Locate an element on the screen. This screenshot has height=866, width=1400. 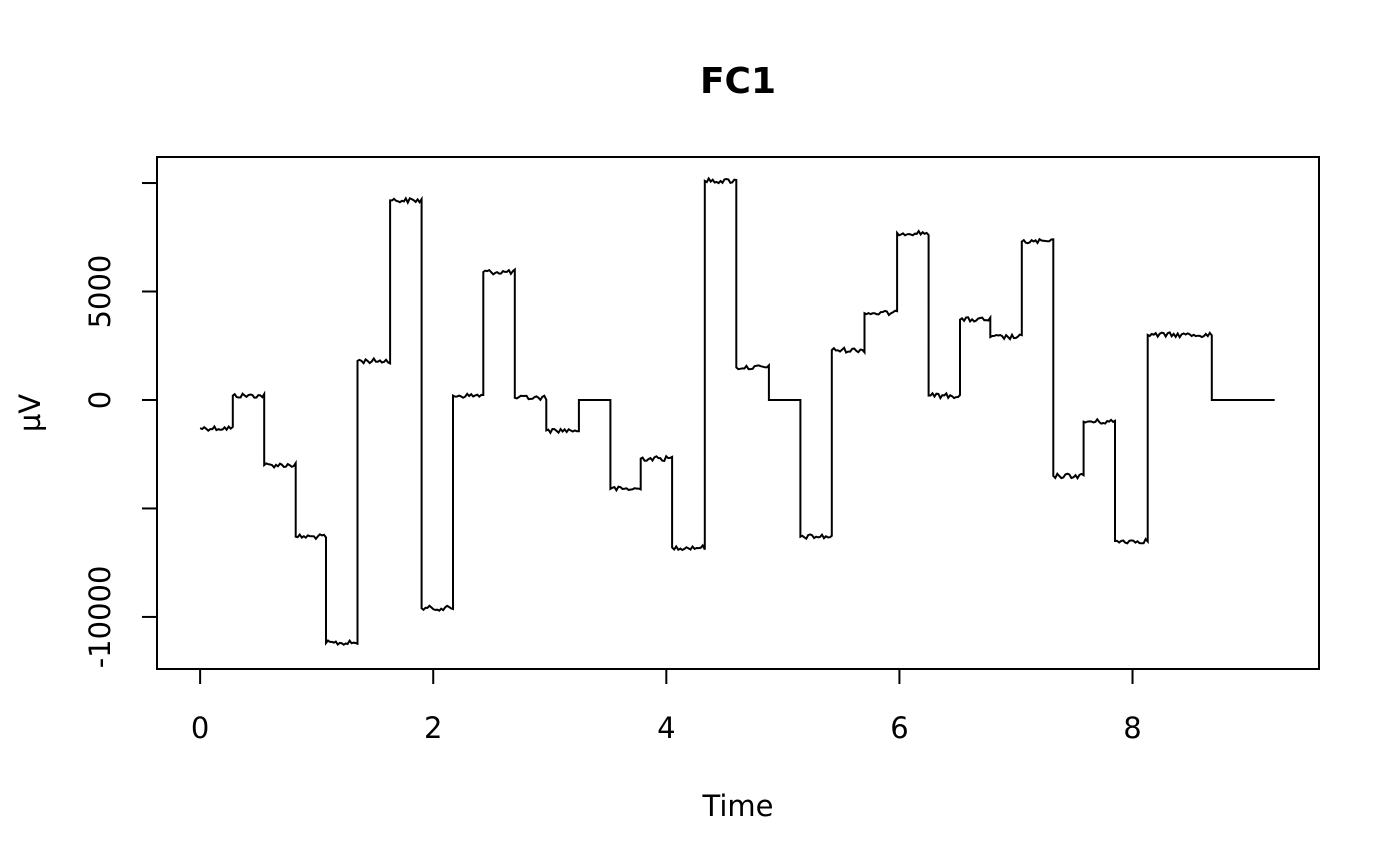
x-tick-label: 6 is located at coordinates (899, 728).